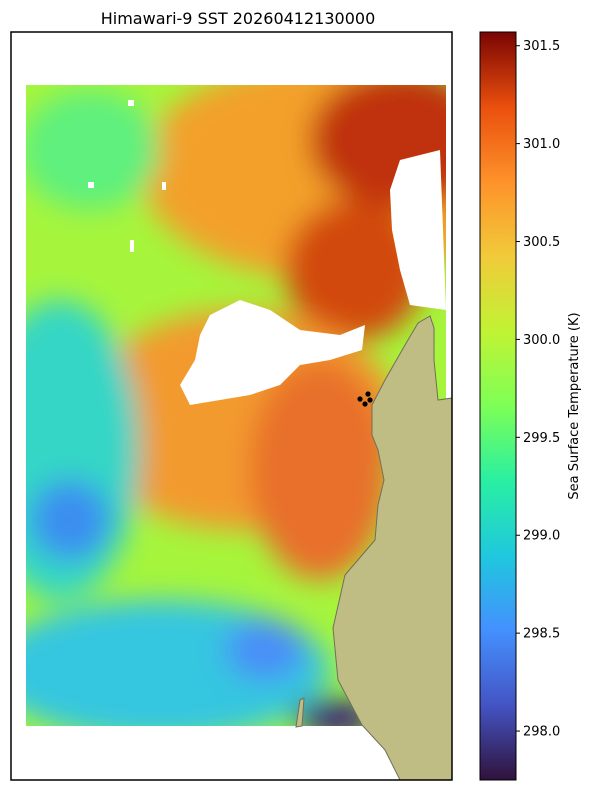  What do you see at coordinates (541, 438) in the screenshot?
I see `colorbar-tick-label: 299.5` at bounding box center [541, 438].